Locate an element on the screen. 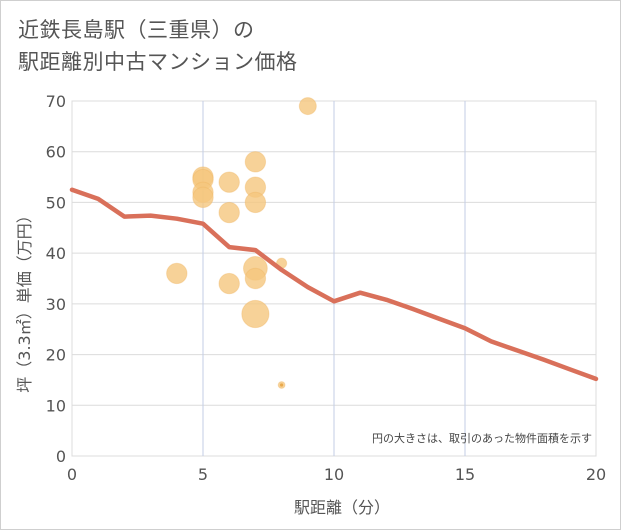  x-tick-label: 5 is located at coordinates (203, 474).